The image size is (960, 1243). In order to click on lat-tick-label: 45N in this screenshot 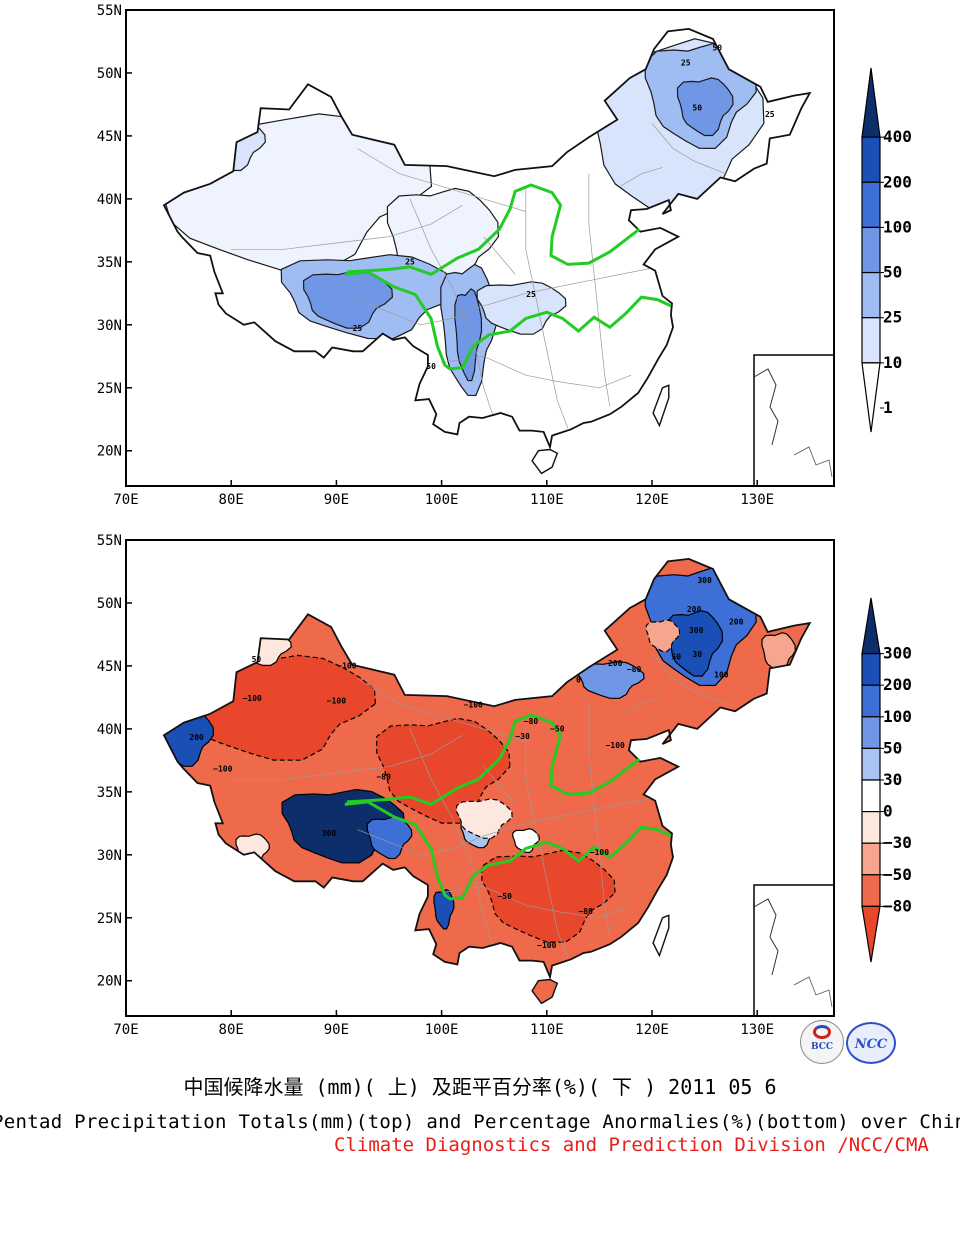, I will do `click(109, 667)`.